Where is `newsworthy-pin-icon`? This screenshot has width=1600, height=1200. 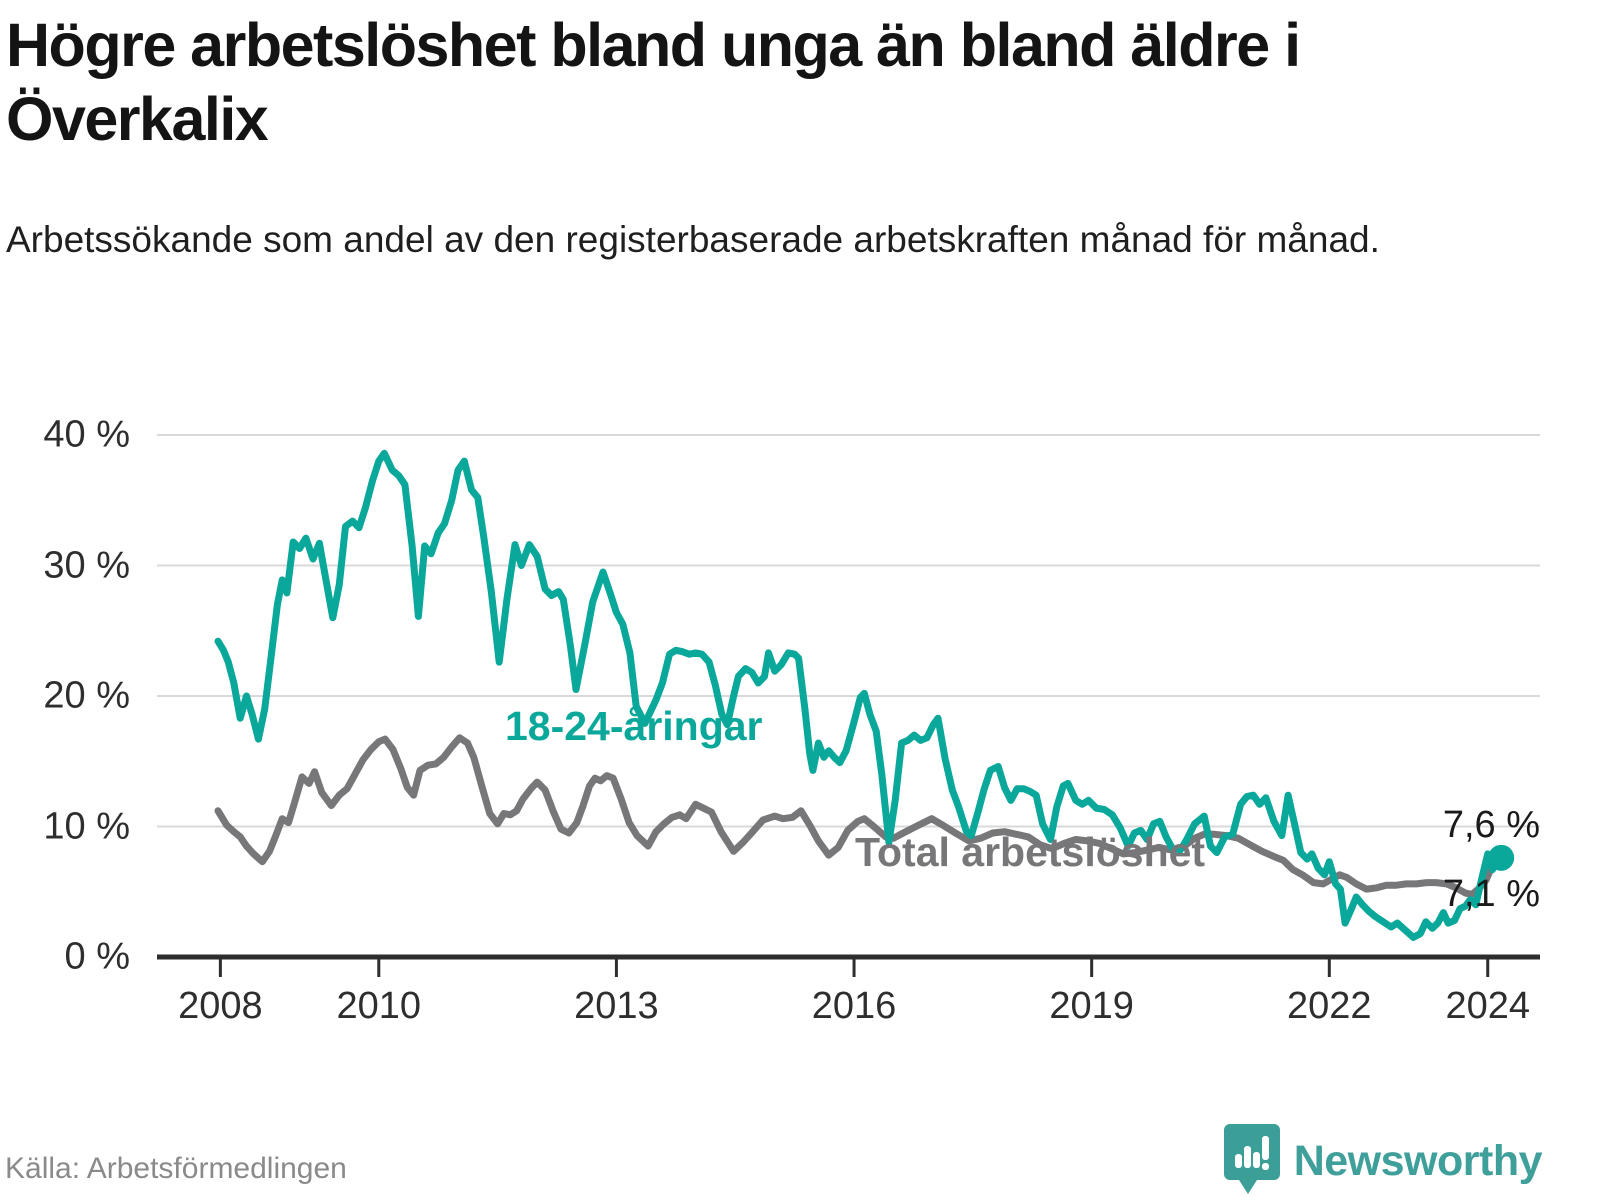
newsworthy-pin-icon is located at coordinates (1251, 1159).